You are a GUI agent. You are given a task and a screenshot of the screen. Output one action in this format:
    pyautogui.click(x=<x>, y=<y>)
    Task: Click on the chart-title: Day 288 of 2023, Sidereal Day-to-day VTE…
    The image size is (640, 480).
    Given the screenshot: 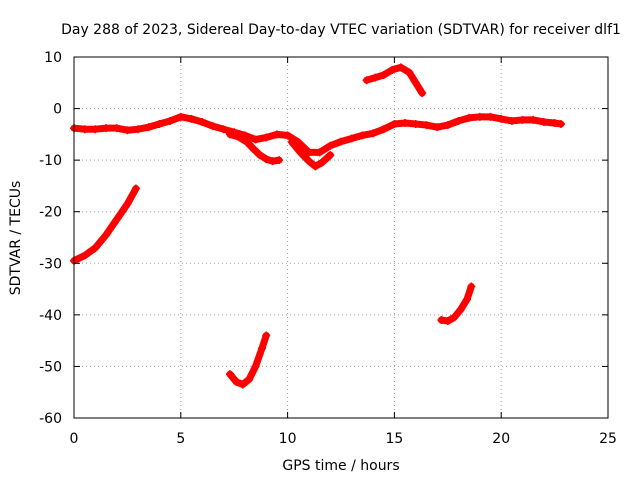 What is the action you would take?
    pyautogui.click(x=341, y=30)
    